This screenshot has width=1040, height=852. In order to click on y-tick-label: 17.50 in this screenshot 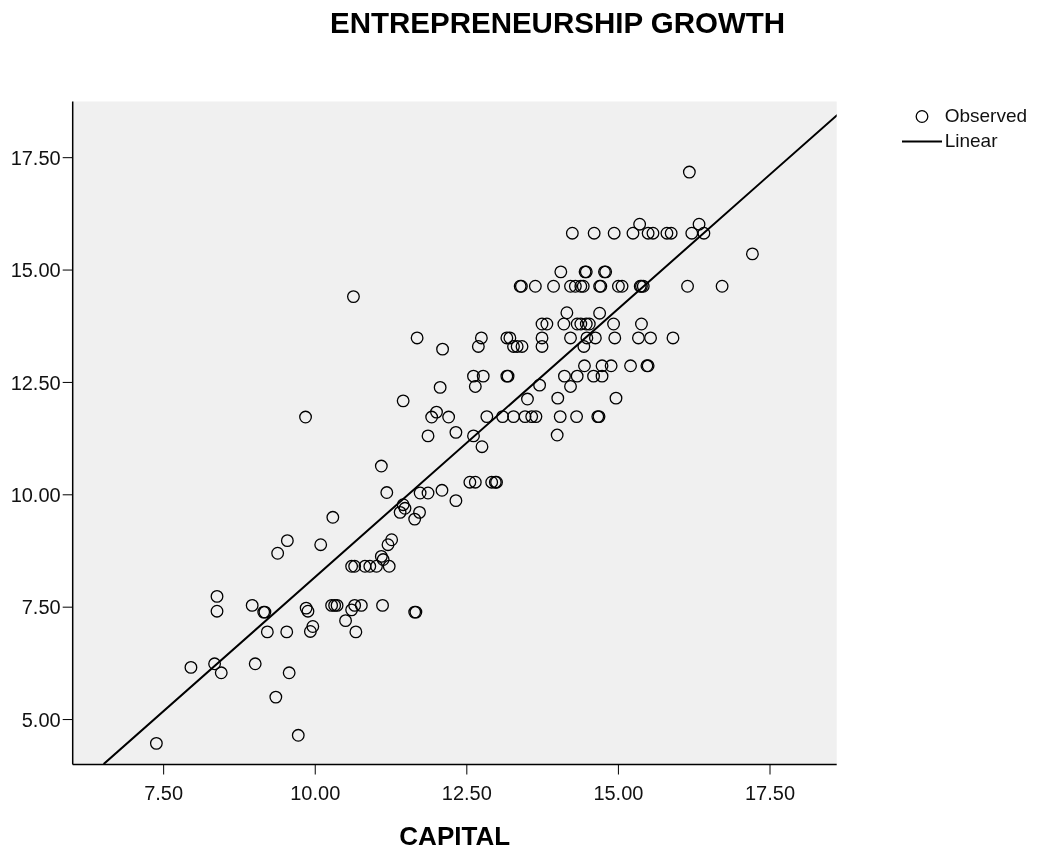, I will do `click(35, 157)`.